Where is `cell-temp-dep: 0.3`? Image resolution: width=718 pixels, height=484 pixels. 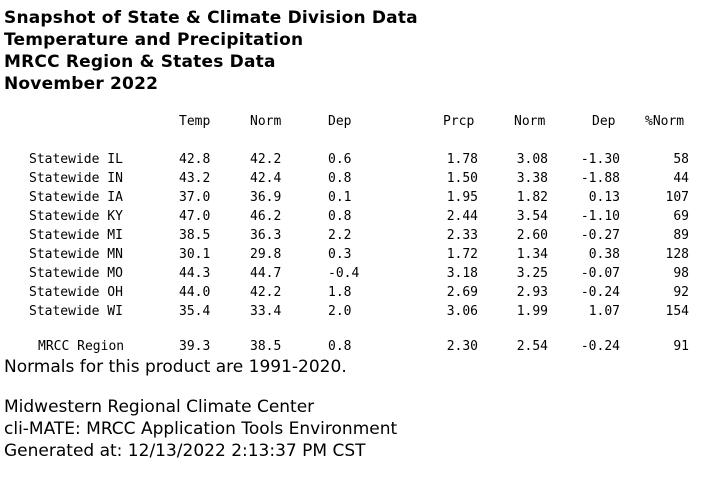 cell-temp-dep: 0.3 is located at coordinates (340, 254).